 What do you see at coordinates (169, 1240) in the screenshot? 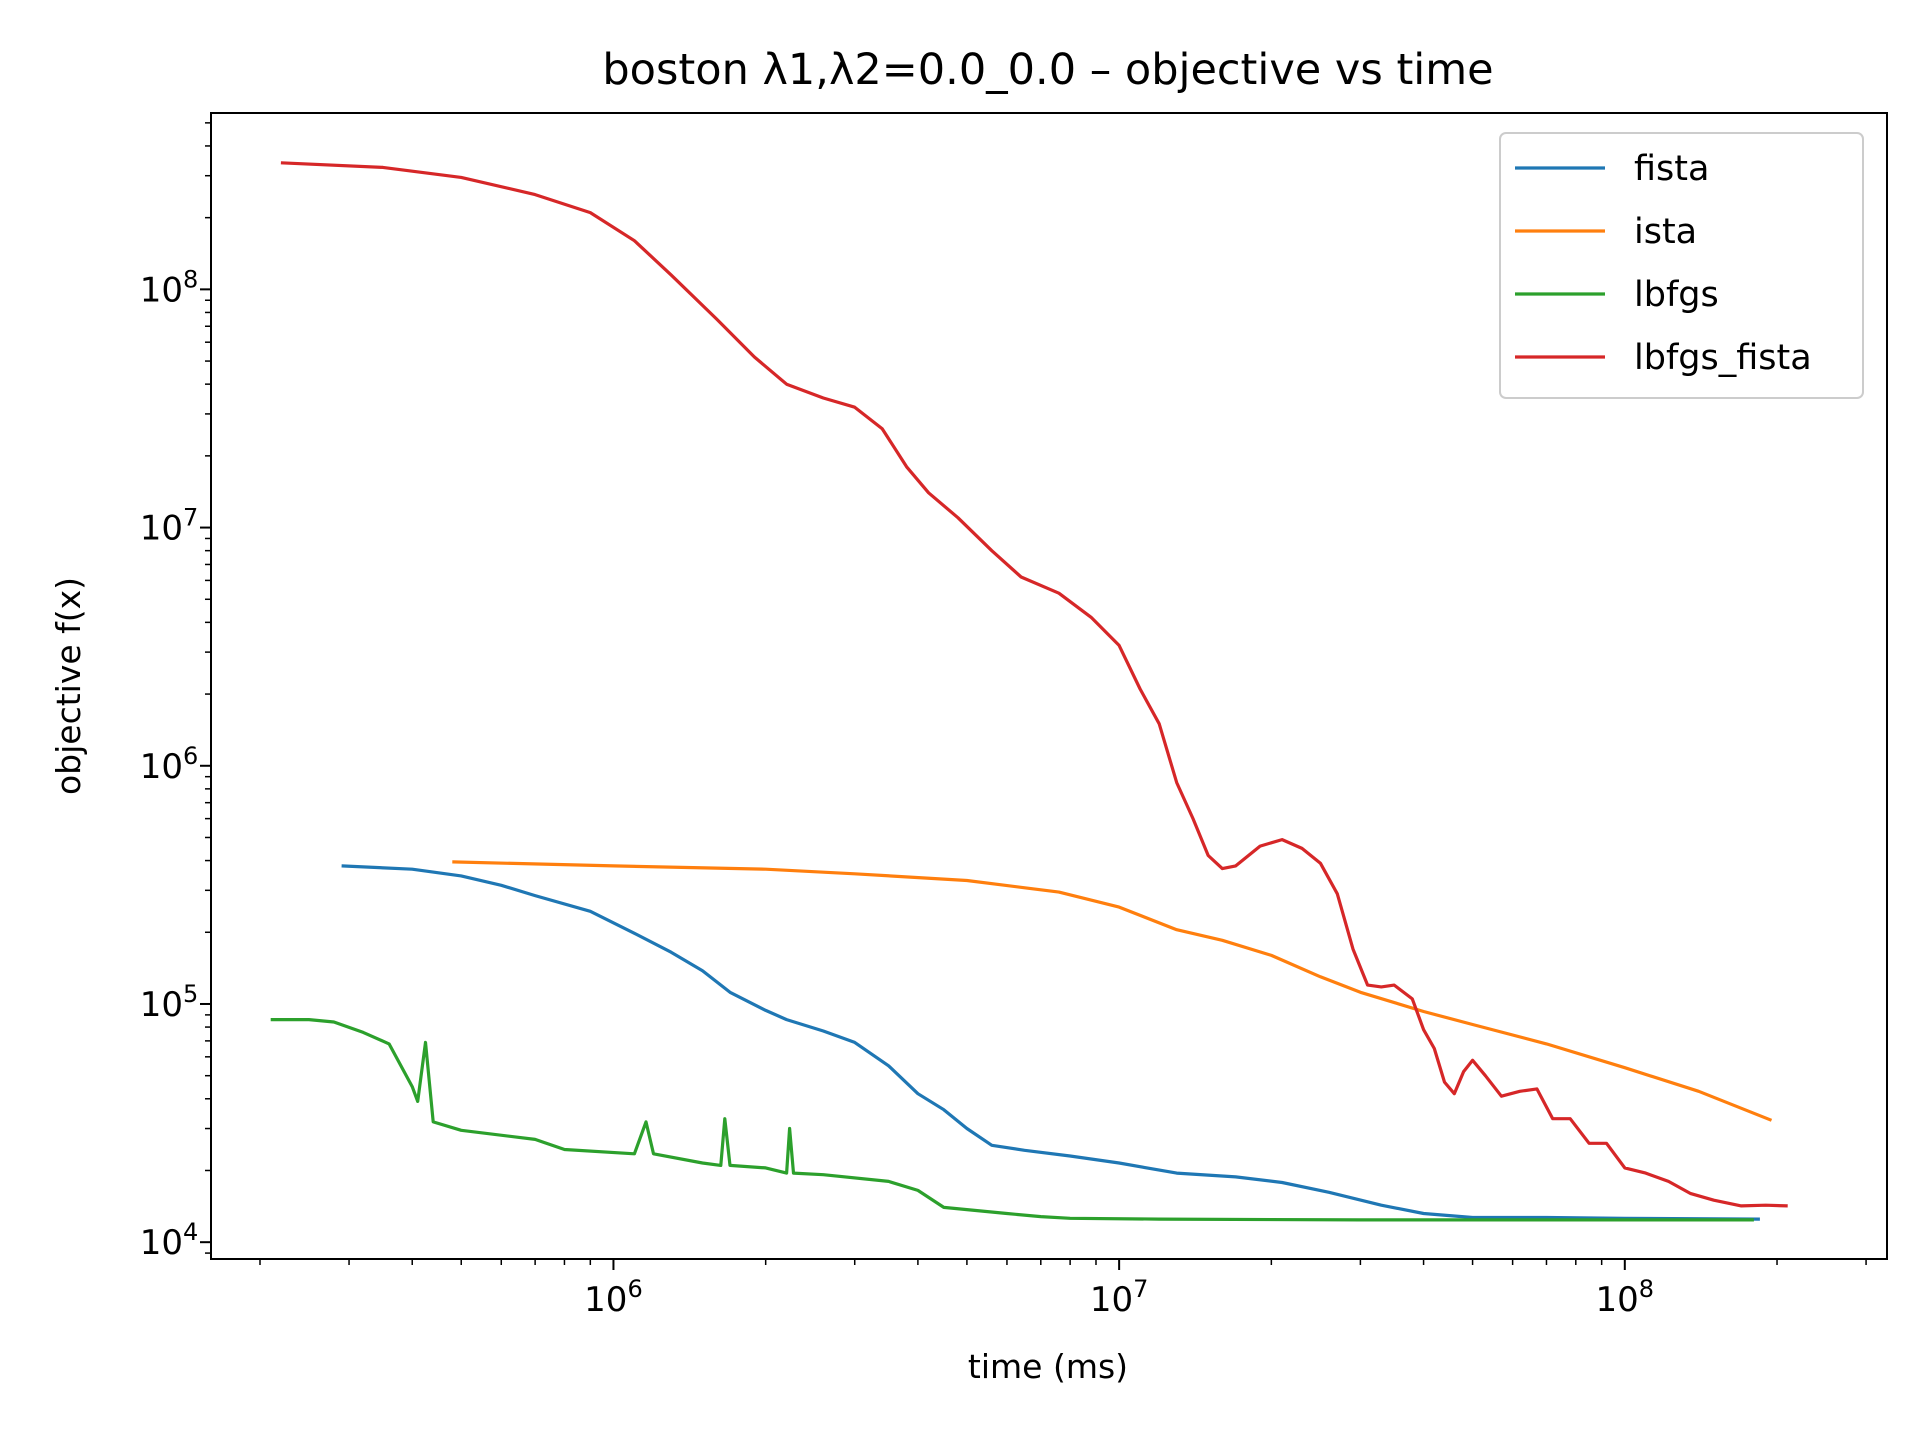
I see `y-tick-label: 10⁴` at bounding box center [169, 1240].